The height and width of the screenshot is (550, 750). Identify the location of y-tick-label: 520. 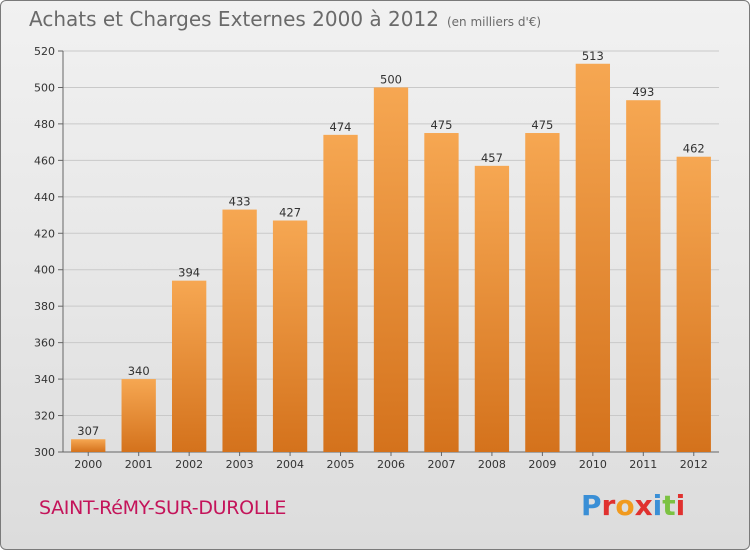
(44, 51).